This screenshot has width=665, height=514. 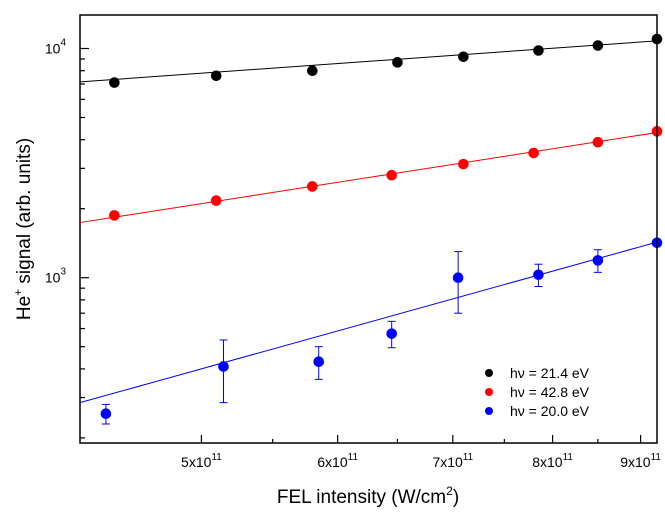 What do you see at coordinates (201, 461) in the screenshot?
I see `x-tick-label: 5x10¹¹` at bounding box center [201, 461].